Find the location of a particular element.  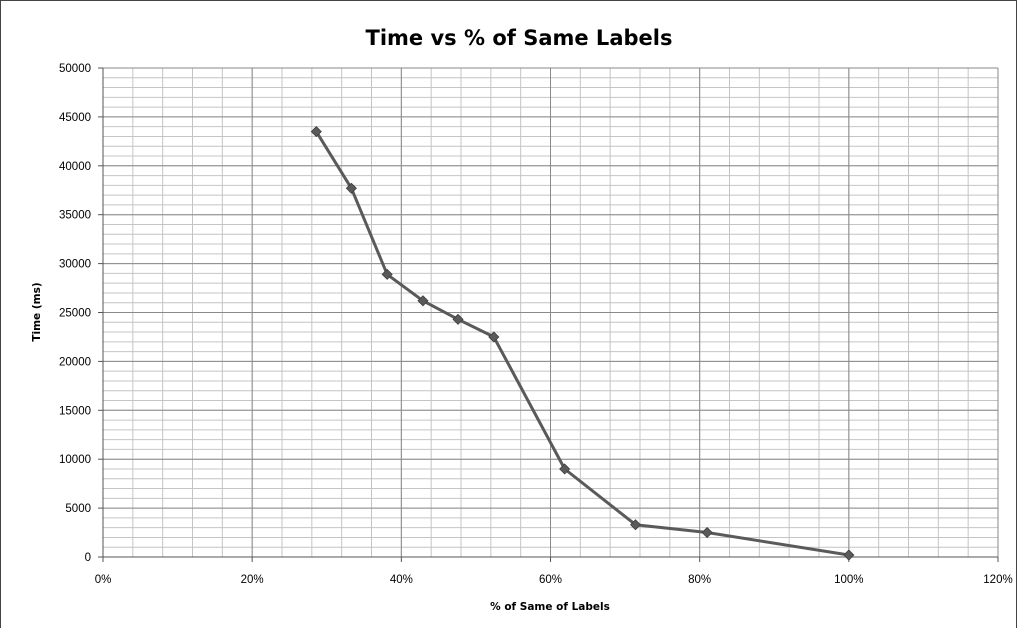

y-tick-label: 30000 is located at coordinates (75, 265).